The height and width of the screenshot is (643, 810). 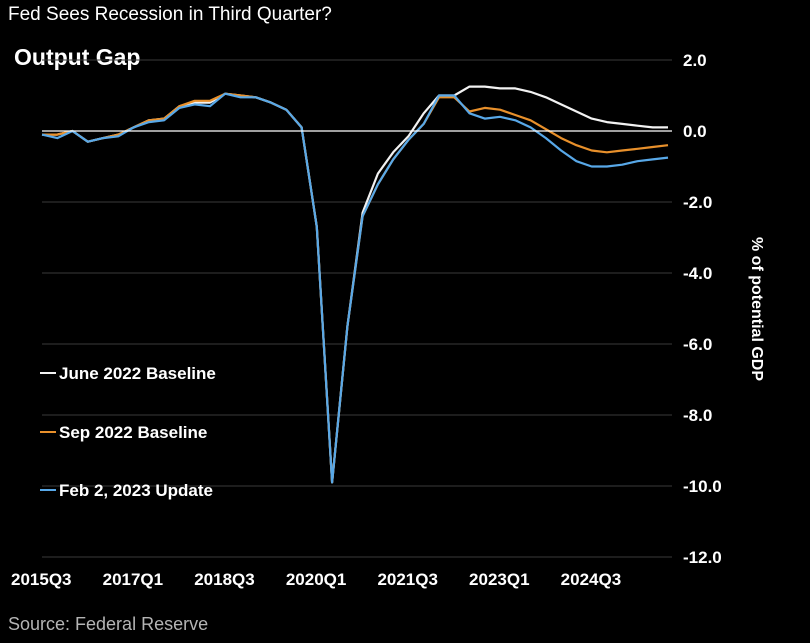 What do you see at coordinates (756, 309) in the screenshot?
I see `y-axis-title: % of potential GDP` at bounding box center [756, 309].